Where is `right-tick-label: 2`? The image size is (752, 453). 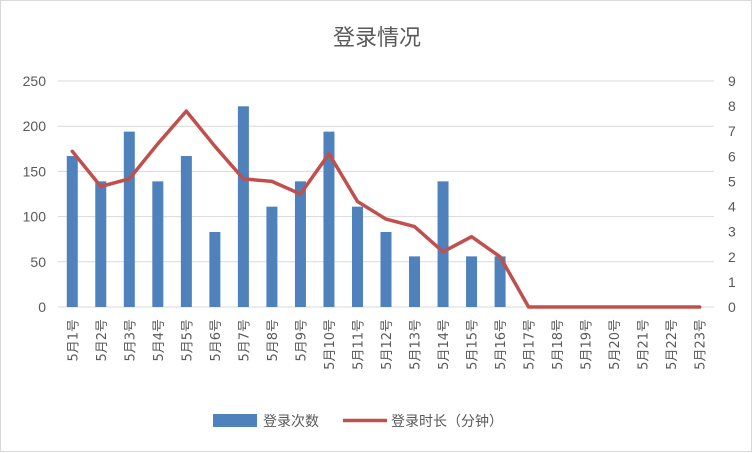
right-tick-label: 2 is located at coordinates (732, 257).